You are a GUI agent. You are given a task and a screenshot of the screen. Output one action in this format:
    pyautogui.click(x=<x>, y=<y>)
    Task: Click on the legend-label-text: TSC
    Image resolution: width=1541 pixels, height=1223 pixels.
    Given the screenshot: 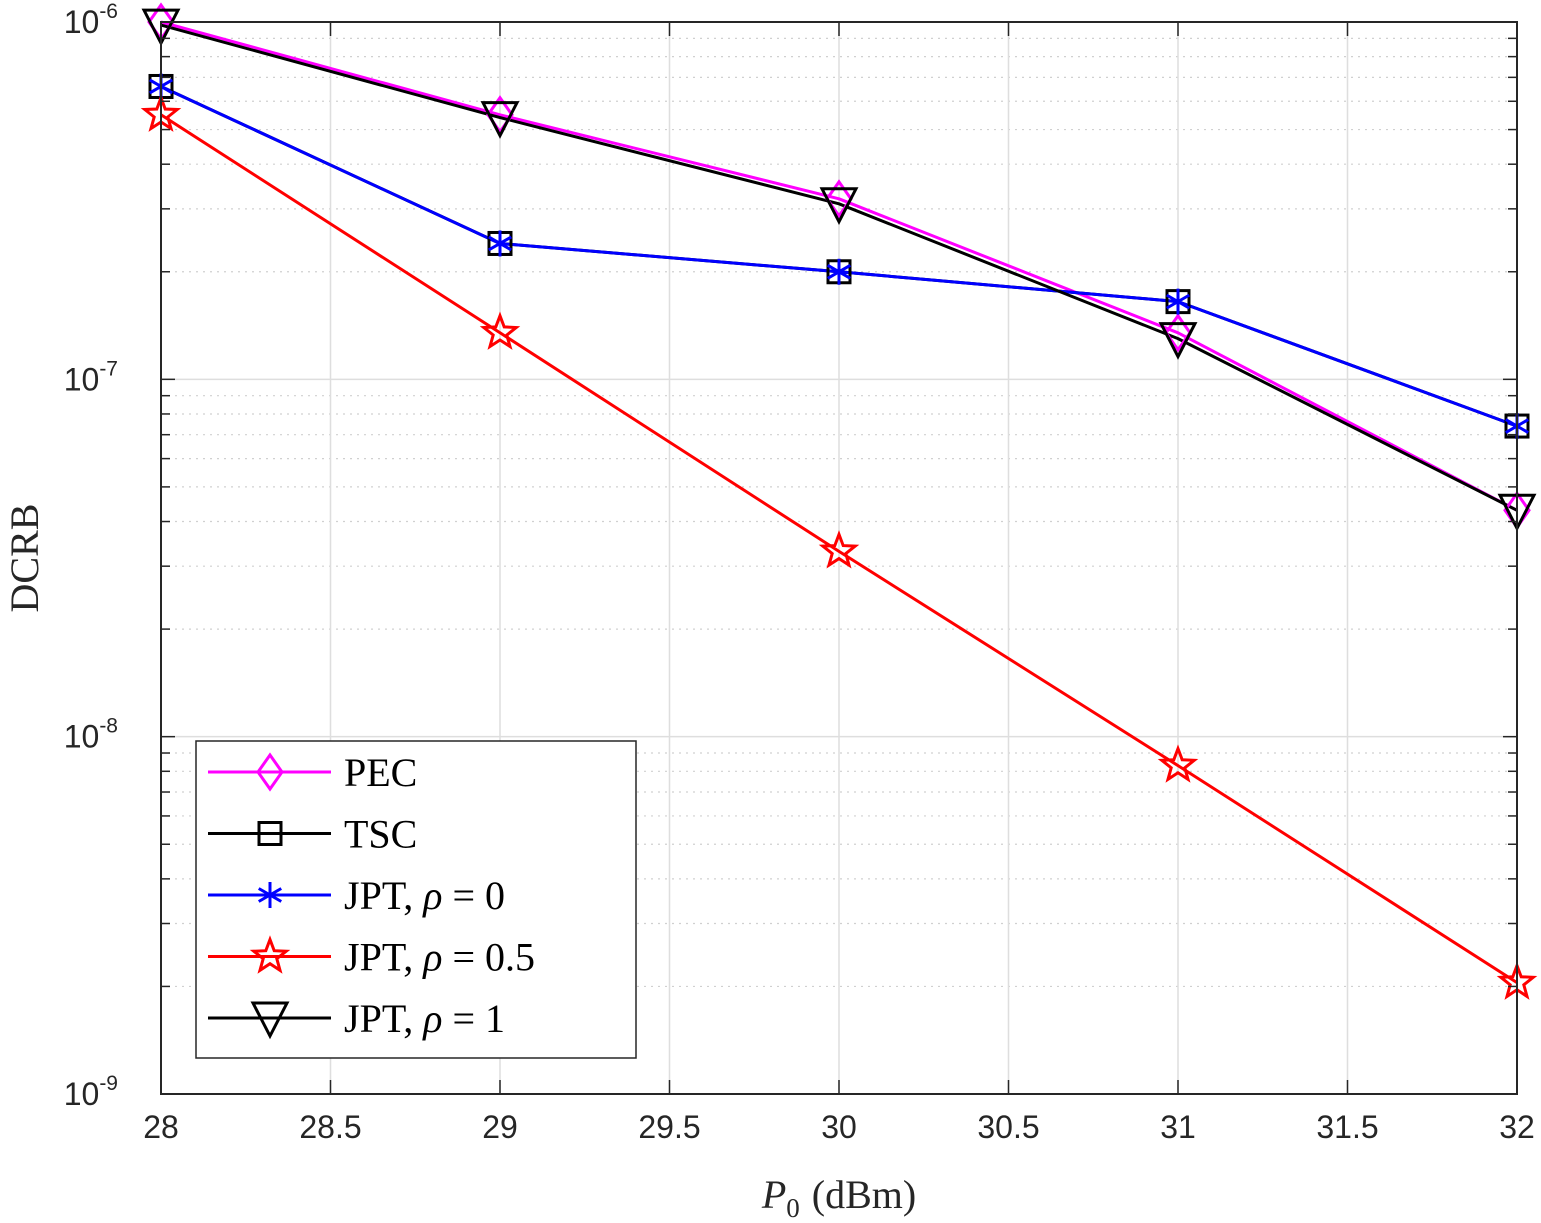 What is the action you would take?
    pyautogui.click(x=380, y=834)
    